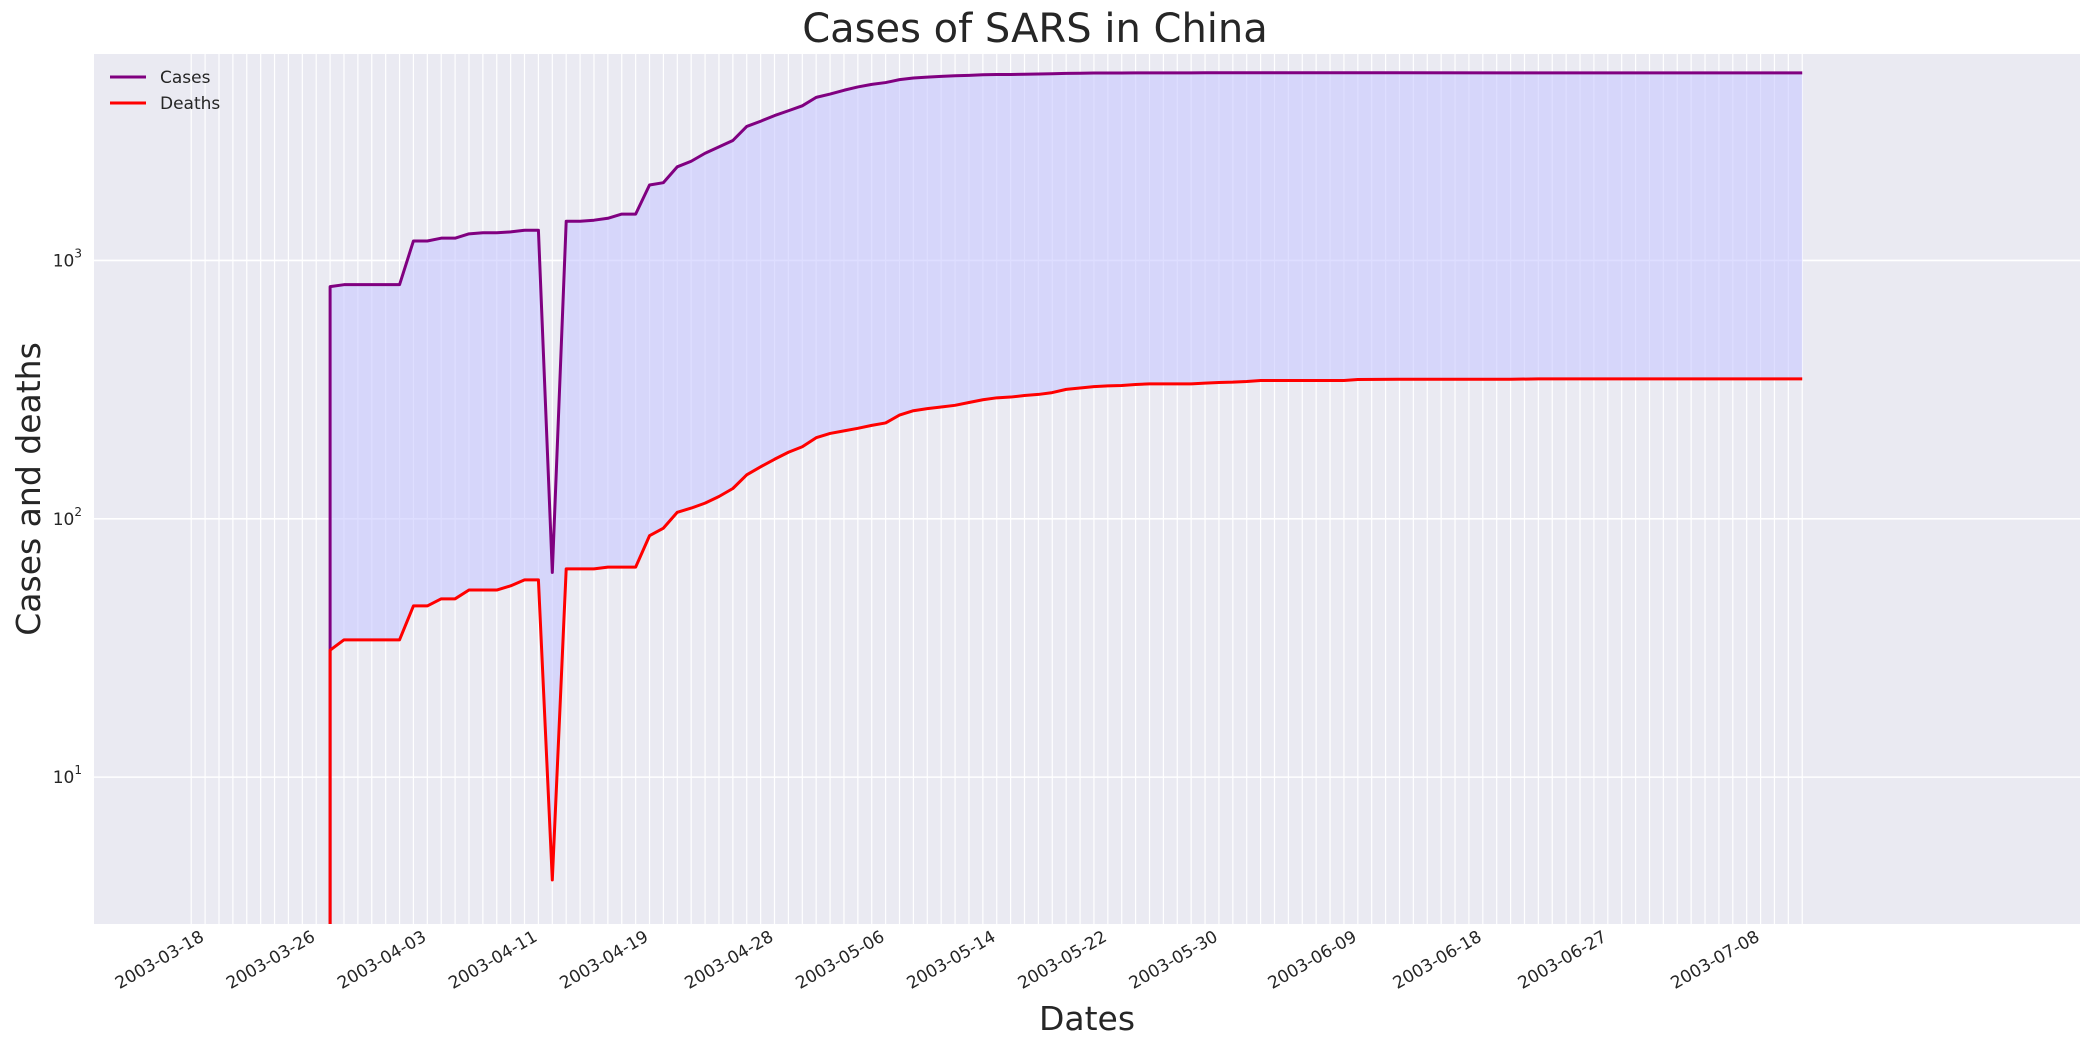 The image size is (2090, 1050). What do you see at coordinates (841, 960) in the screenshot?
I see `x-tick-label: 2003-05-06` at bounding box center [841, 960].